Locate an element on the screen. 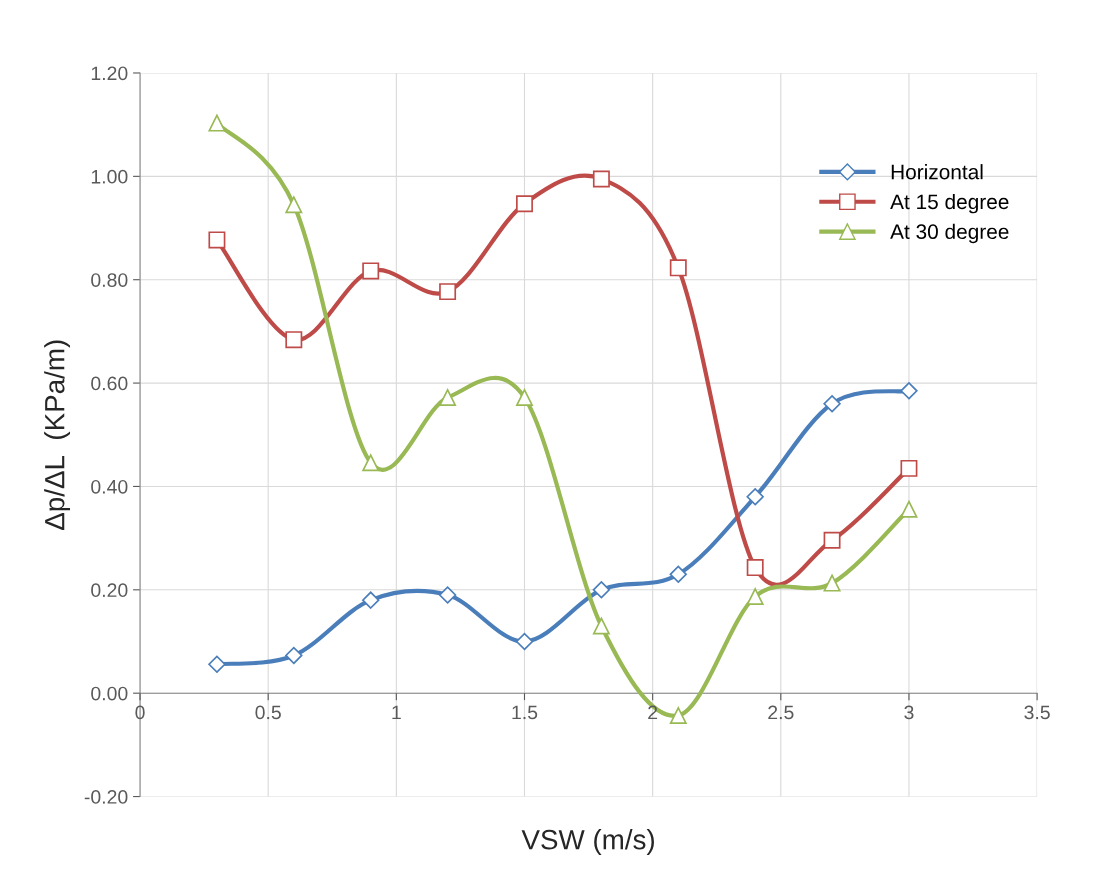 This screenshot has width=1094, height=890. legend-label: Horizontal is located at coordinates (937, 172).